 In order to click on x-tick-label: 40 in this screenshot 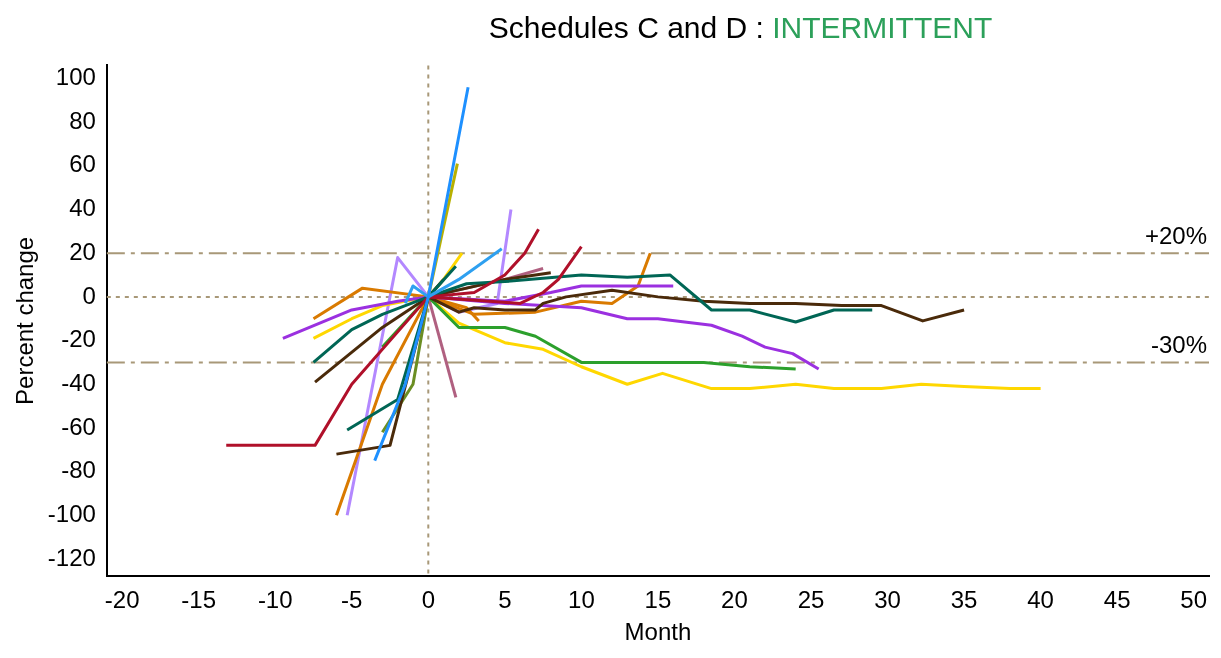, I will do `click(1040, 600)`.